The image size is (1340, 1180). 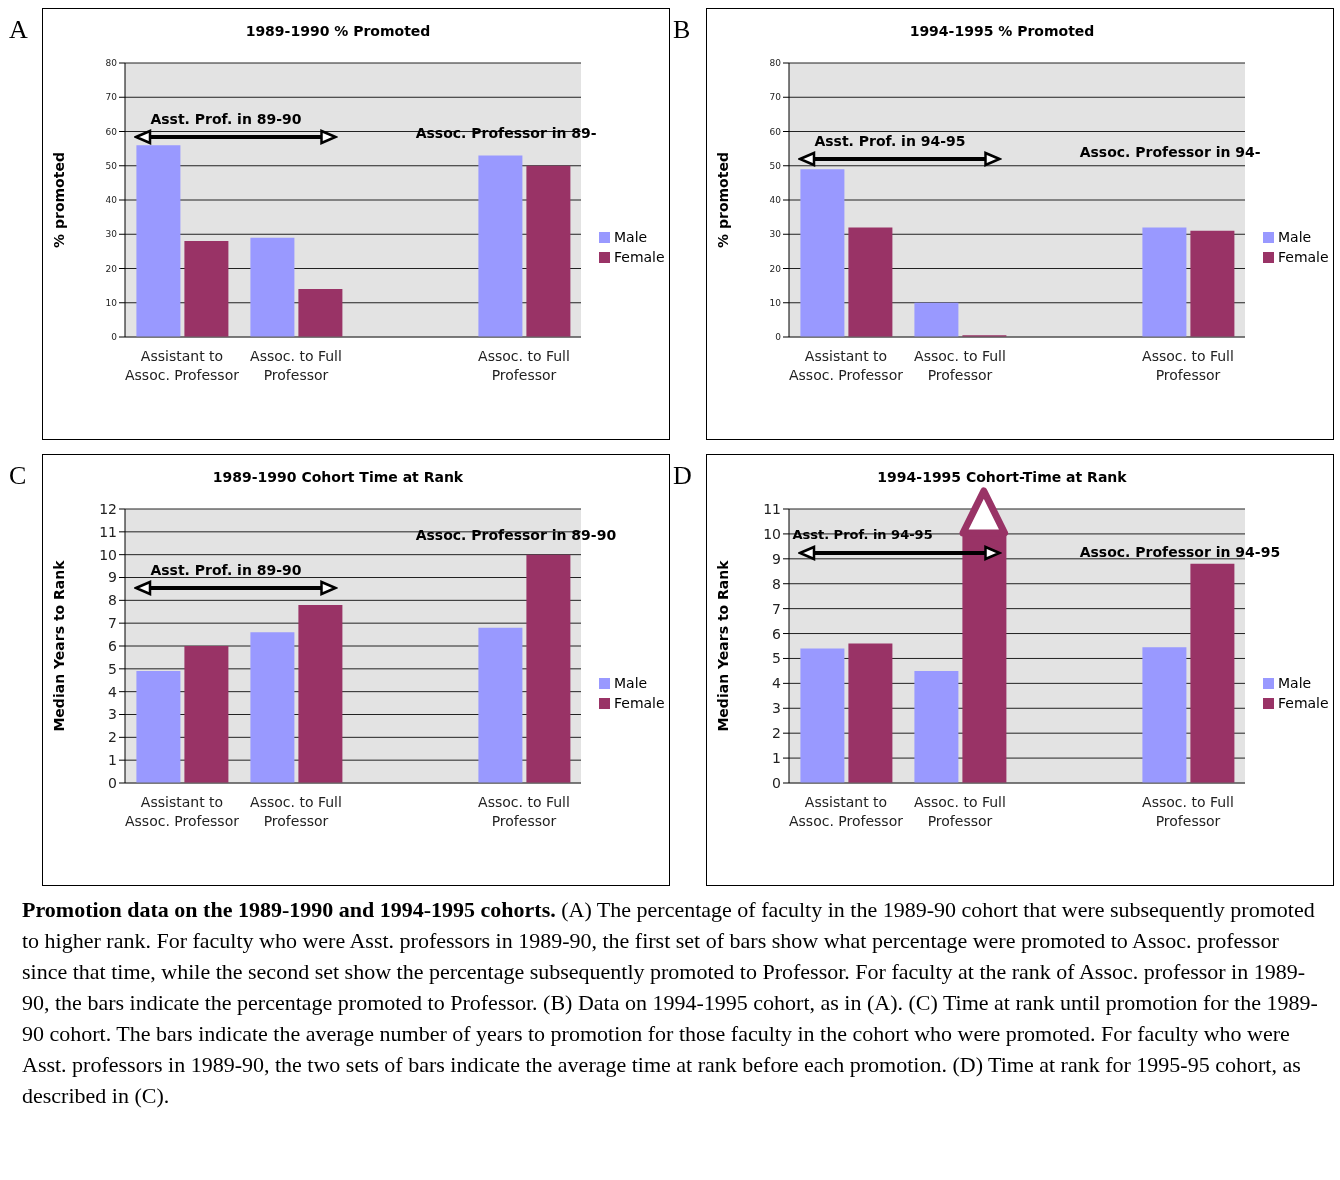 What do you see at coordinates (18, 476) in the screenshot?
I see `text: C` at bounding box center [18, 476].